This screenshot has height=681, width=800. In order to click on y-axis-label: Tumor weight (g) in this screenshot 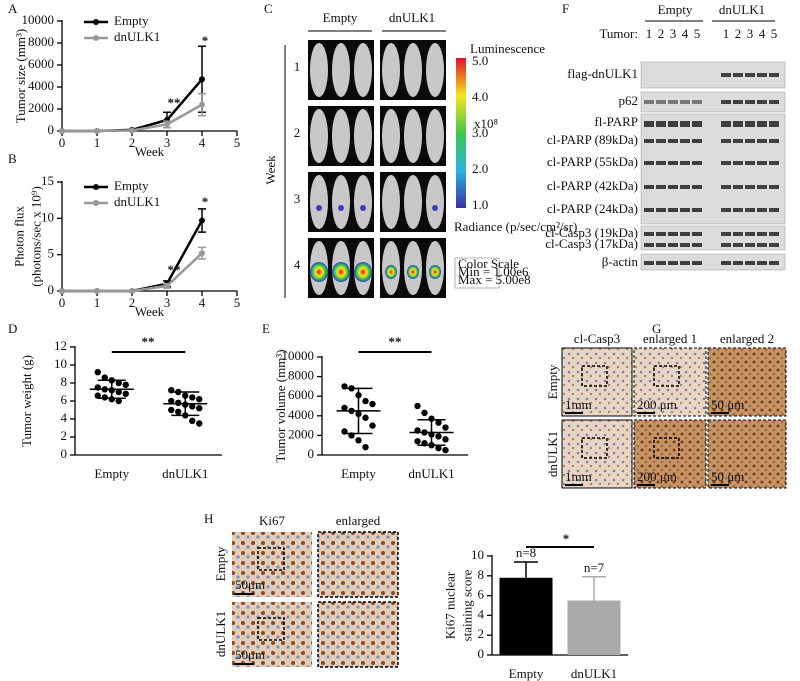, I will do `click(26, 401)`.